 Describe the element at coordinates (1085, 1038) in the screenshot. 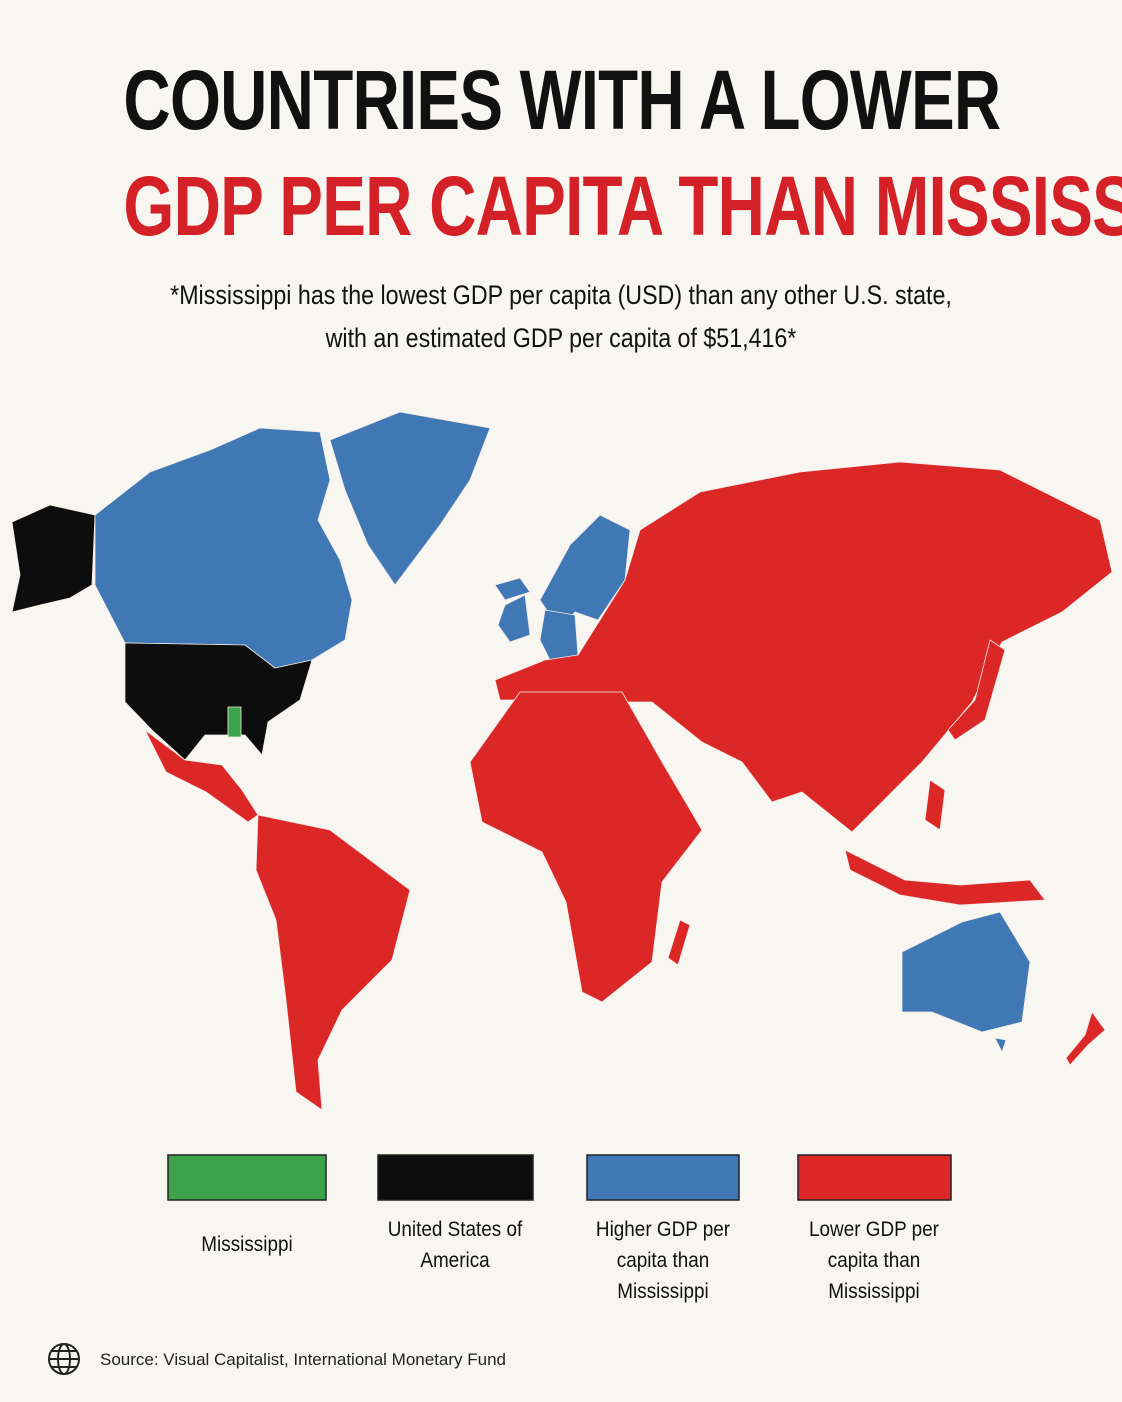

I see `new-zealand` at that location.